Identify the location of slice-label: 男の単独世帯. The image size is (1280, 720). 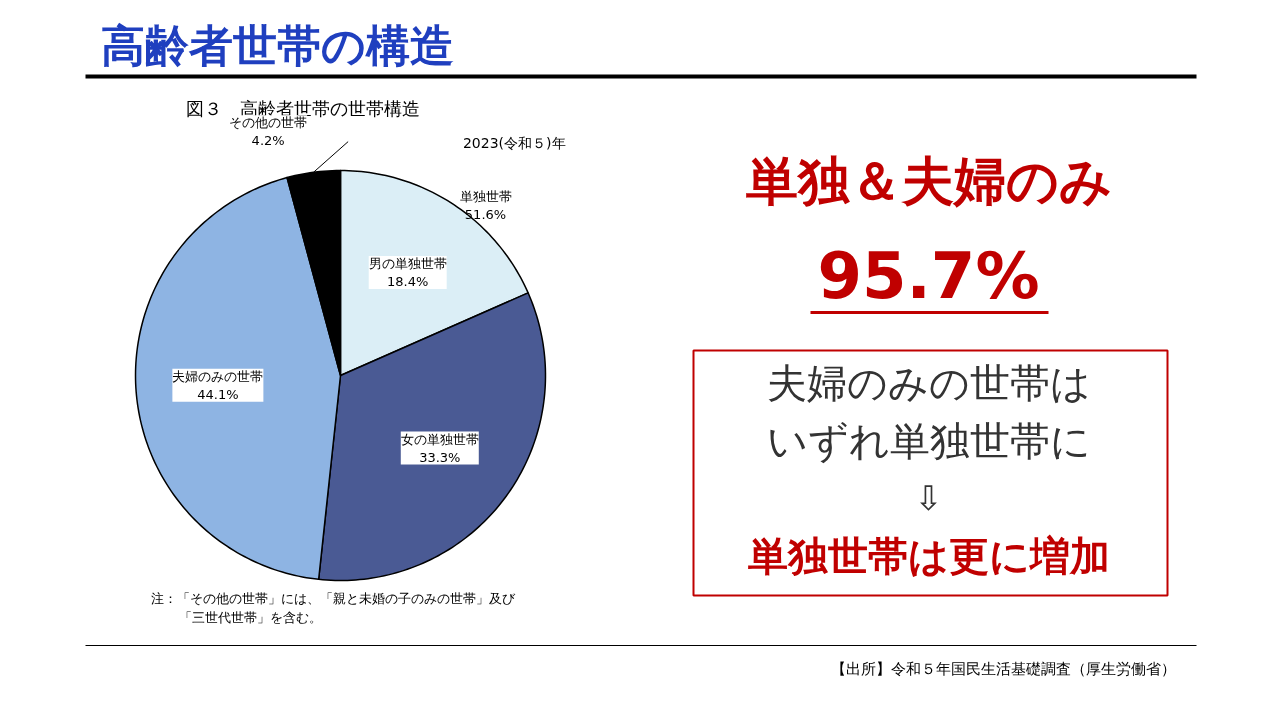
(407, 263).